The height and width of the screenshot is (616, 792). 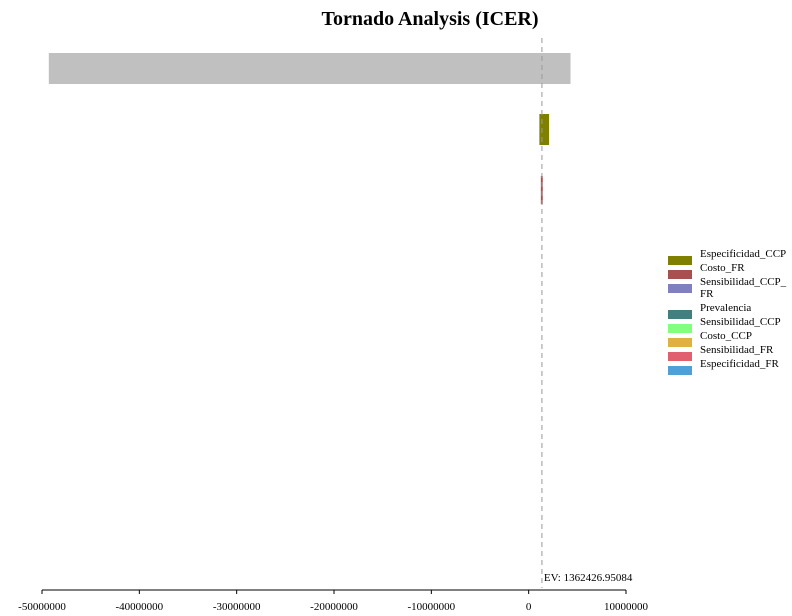 What do you see at coordinates (334, 607) in the screenshot?
I see `x-tick-label: -20000000` at bounding box center [334, 607].